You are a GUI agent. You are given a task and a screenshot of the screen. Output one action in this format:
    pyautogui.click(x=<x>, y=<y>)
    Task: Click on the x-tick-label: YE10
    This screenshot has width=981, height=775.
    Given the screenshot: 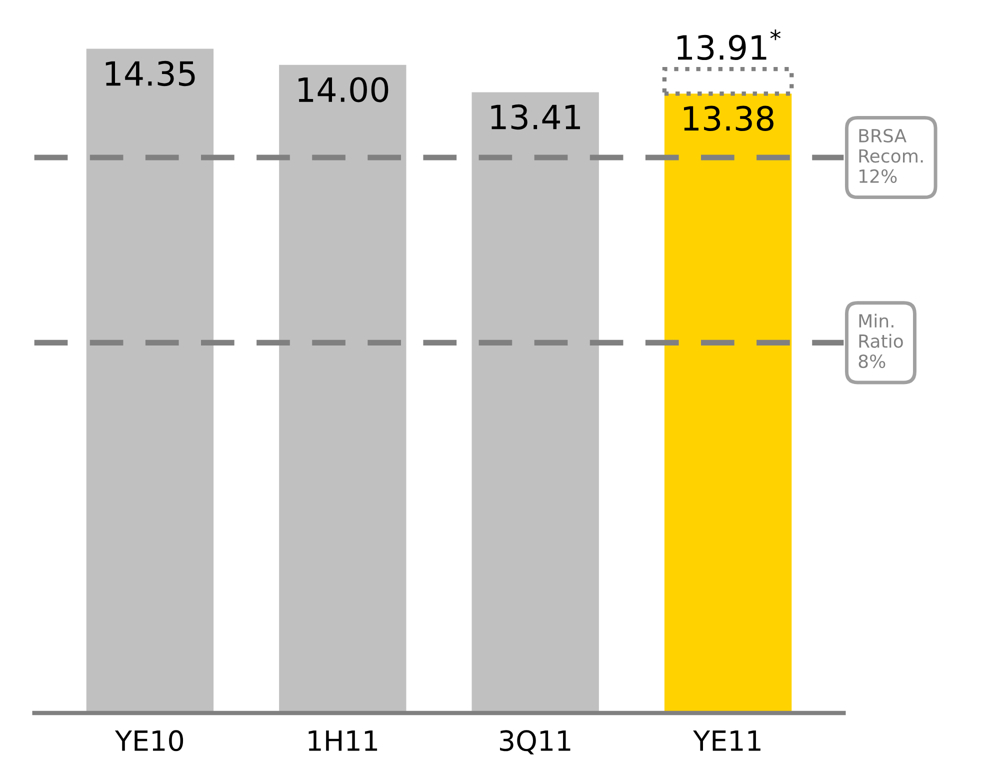 What is the action you would take?
    pyautogui.click(x=149, y=741)
    